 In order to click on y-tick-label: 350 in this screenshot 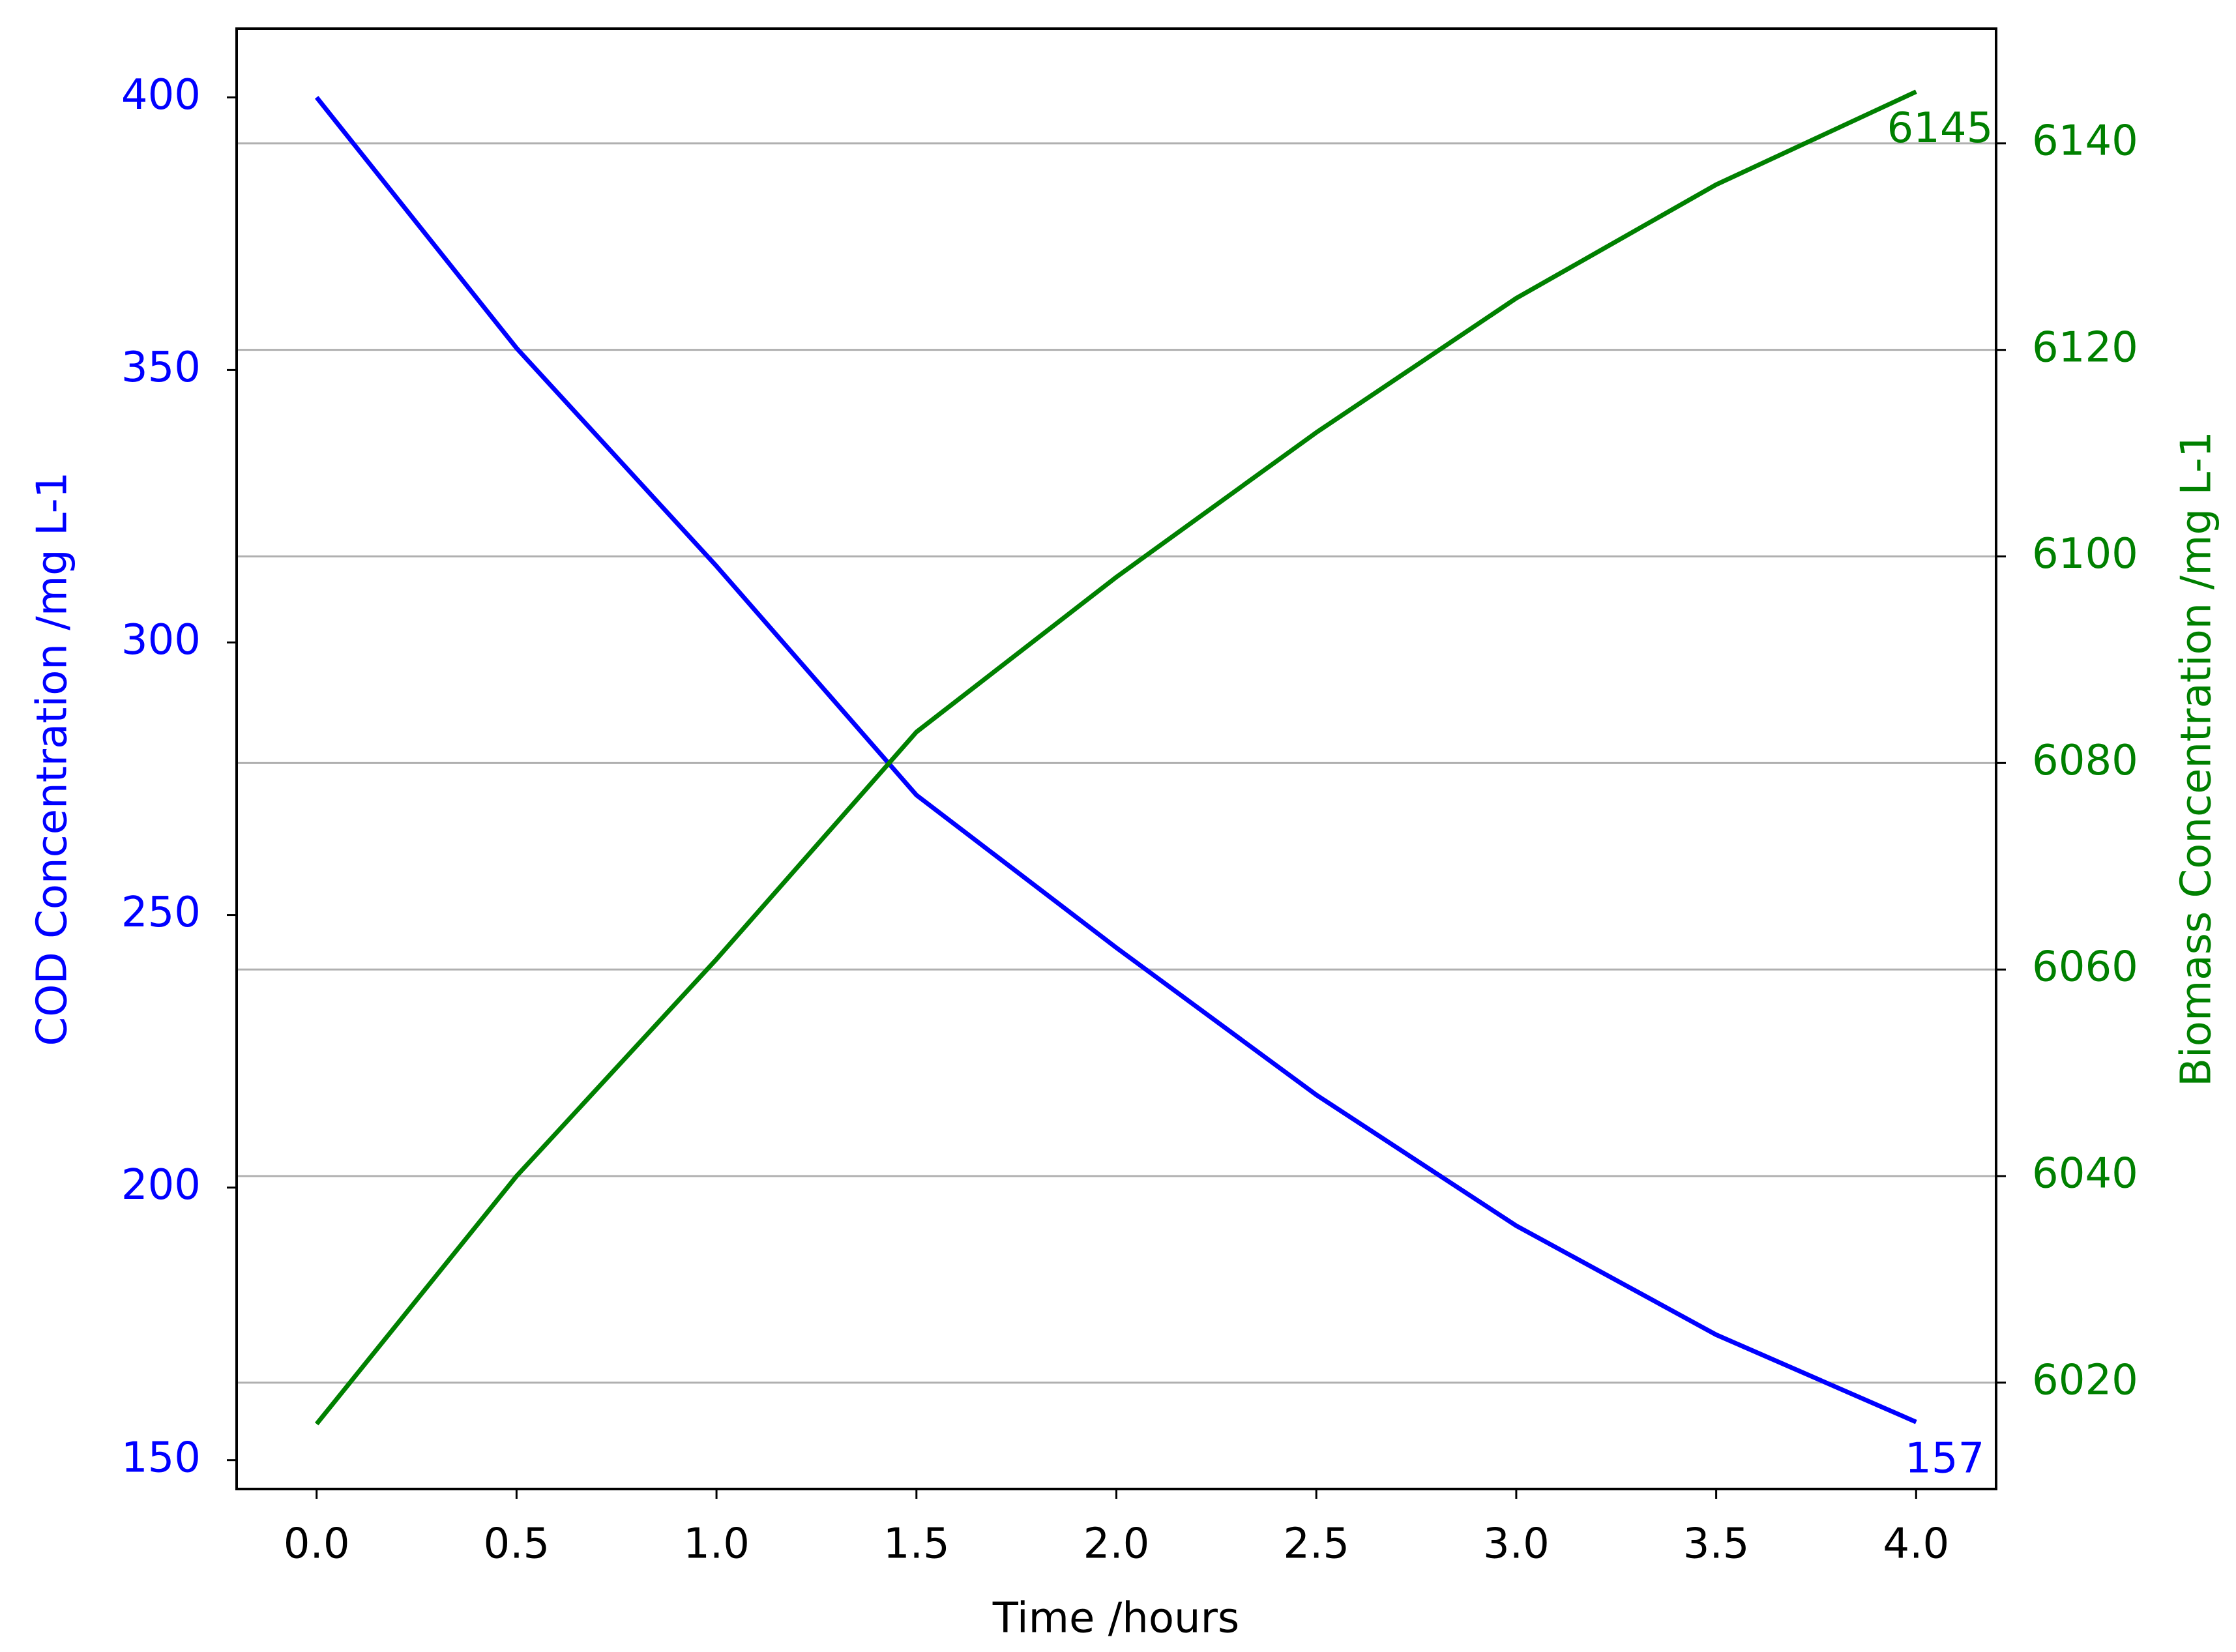, I will do `click(161, 368)`.